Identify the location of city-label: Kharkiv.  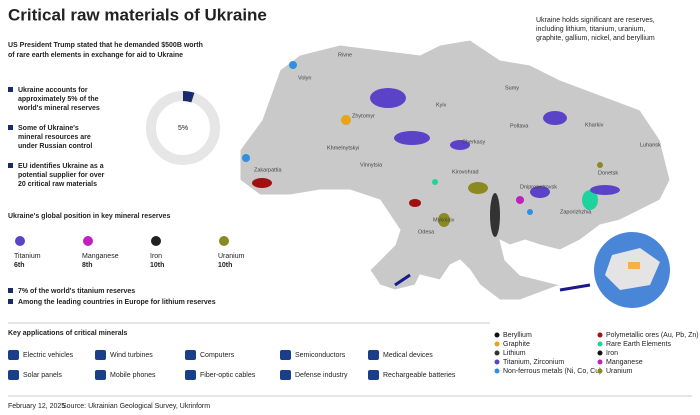
(594, 125).